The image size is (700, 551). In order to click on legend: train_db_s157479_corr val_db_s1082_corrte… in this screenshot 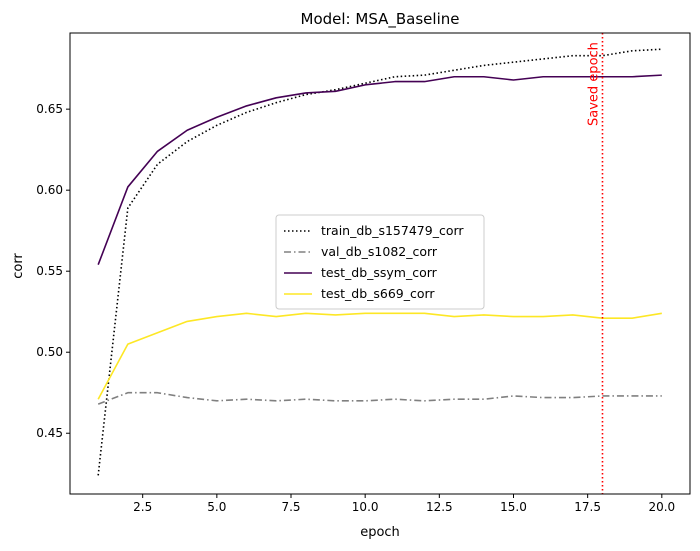, I will do `click(380, 262)`.